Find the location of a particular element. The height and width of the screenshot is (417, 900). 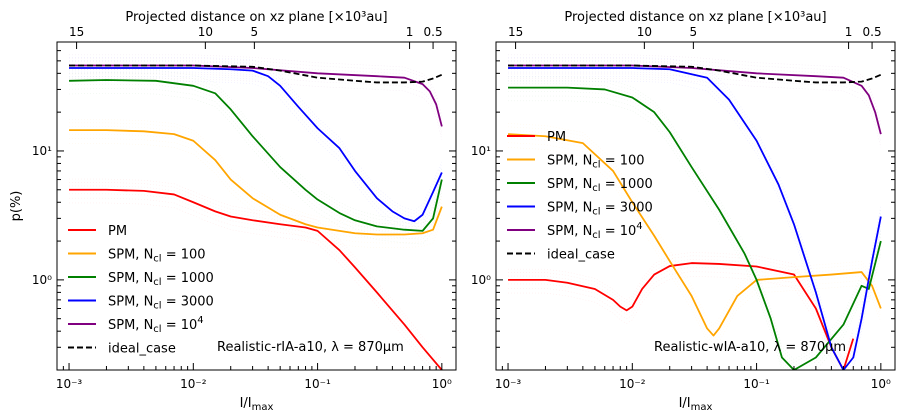

legend-entry-label: SPM, Ncl = 1000 is located at coordinates (600, 185).